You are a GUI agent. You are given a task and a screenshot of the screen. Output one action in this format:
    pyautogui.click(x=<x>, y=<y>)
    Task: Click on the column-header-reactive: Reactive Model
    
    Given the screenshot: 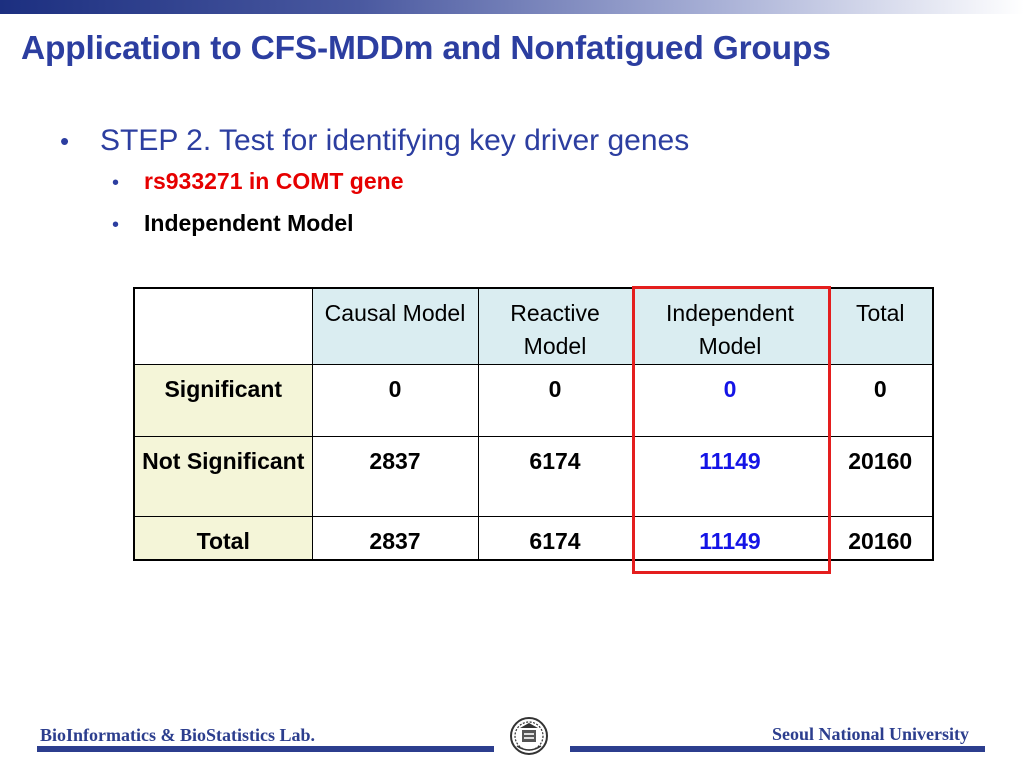 What is the action you would take?
    pyautogui.click(x=555, y=326)
    